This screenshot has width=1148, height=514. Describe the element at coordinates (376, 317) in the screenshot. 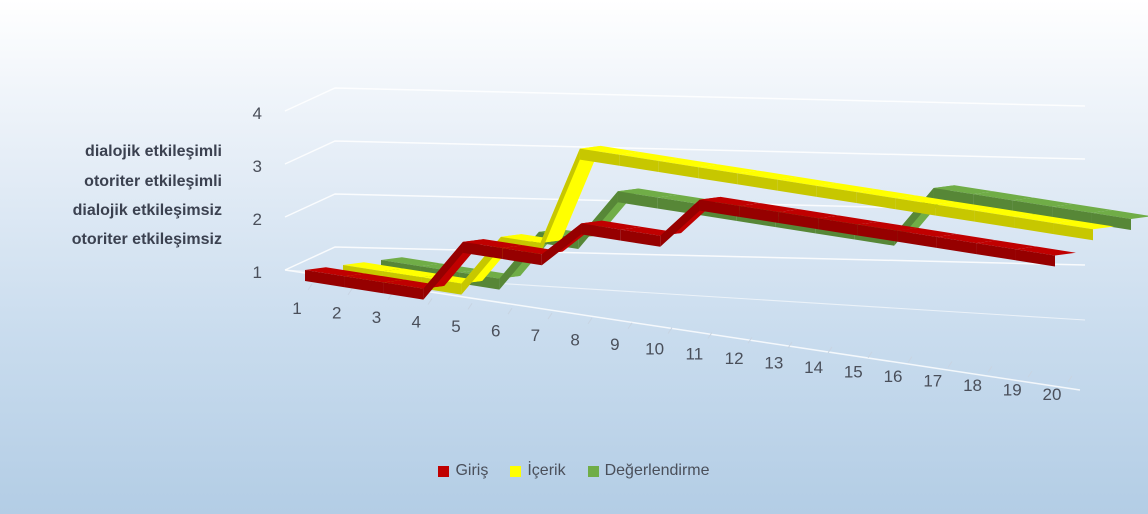

I see `x-tick-3: 3` at that location.